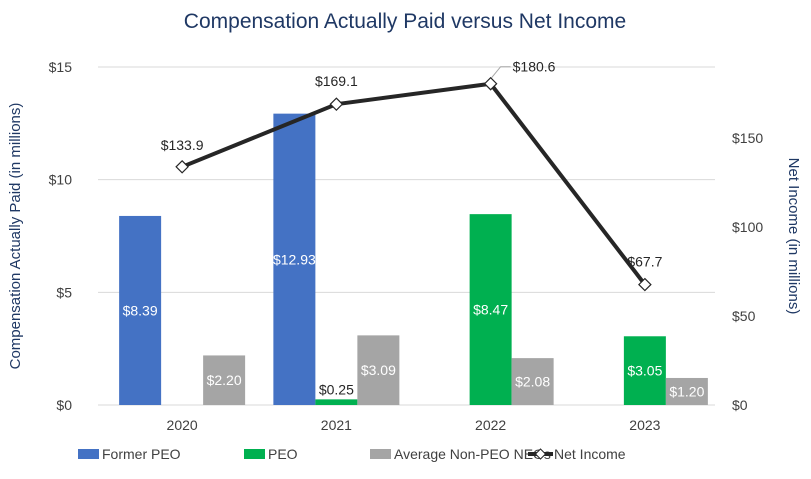 The width and height of the screenshot is (811, 479). What do you see at coordinates (472, 454) in the screenshot?
I see `legend-label: Average Non-PEO NEOs` at bounding box center [472, 454].